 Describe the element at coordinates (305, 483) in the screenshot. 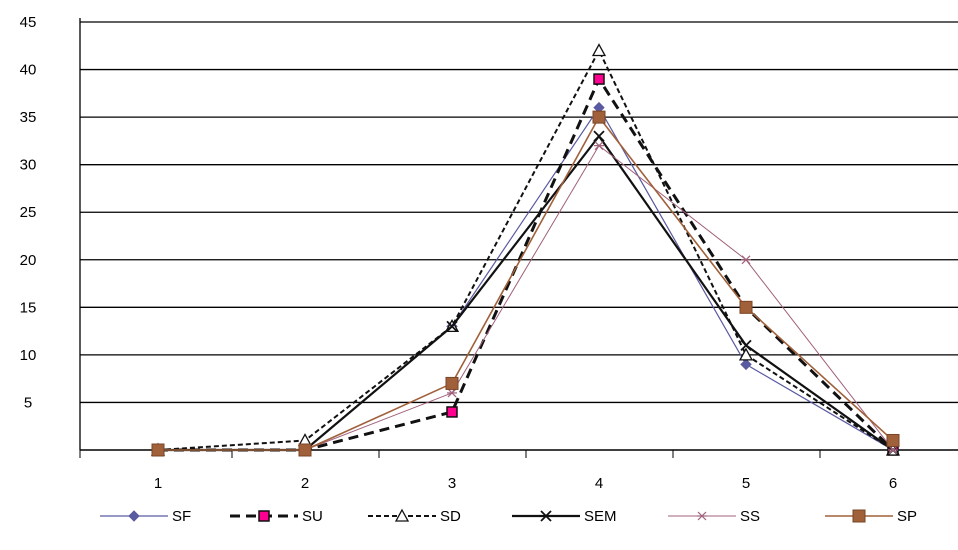

I see `x-tick-label: 2` at that location.